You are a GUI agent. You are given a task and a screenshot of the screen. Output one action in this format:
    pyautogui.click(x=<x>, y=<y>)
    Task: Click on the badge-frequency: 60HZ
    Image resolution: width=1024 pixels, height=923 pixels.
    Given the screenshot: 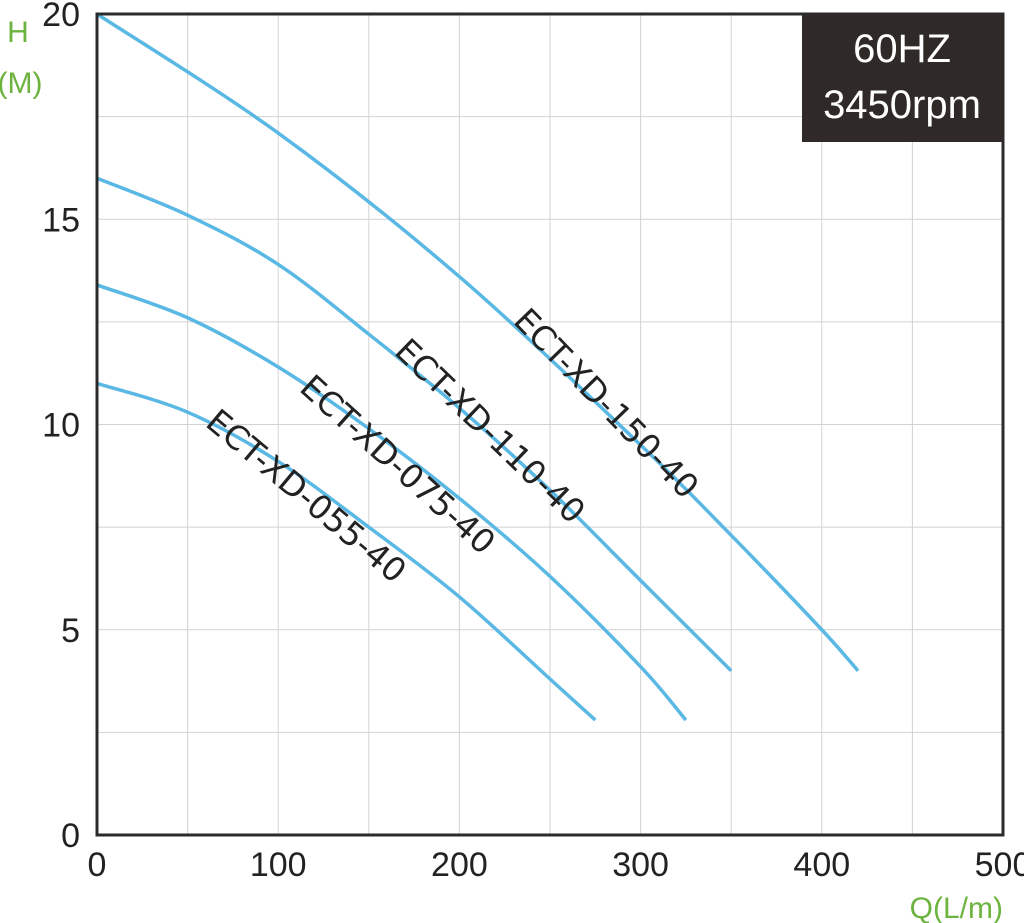 What is the action you would take?
    pyautogui.click(x=902, y=49)
    